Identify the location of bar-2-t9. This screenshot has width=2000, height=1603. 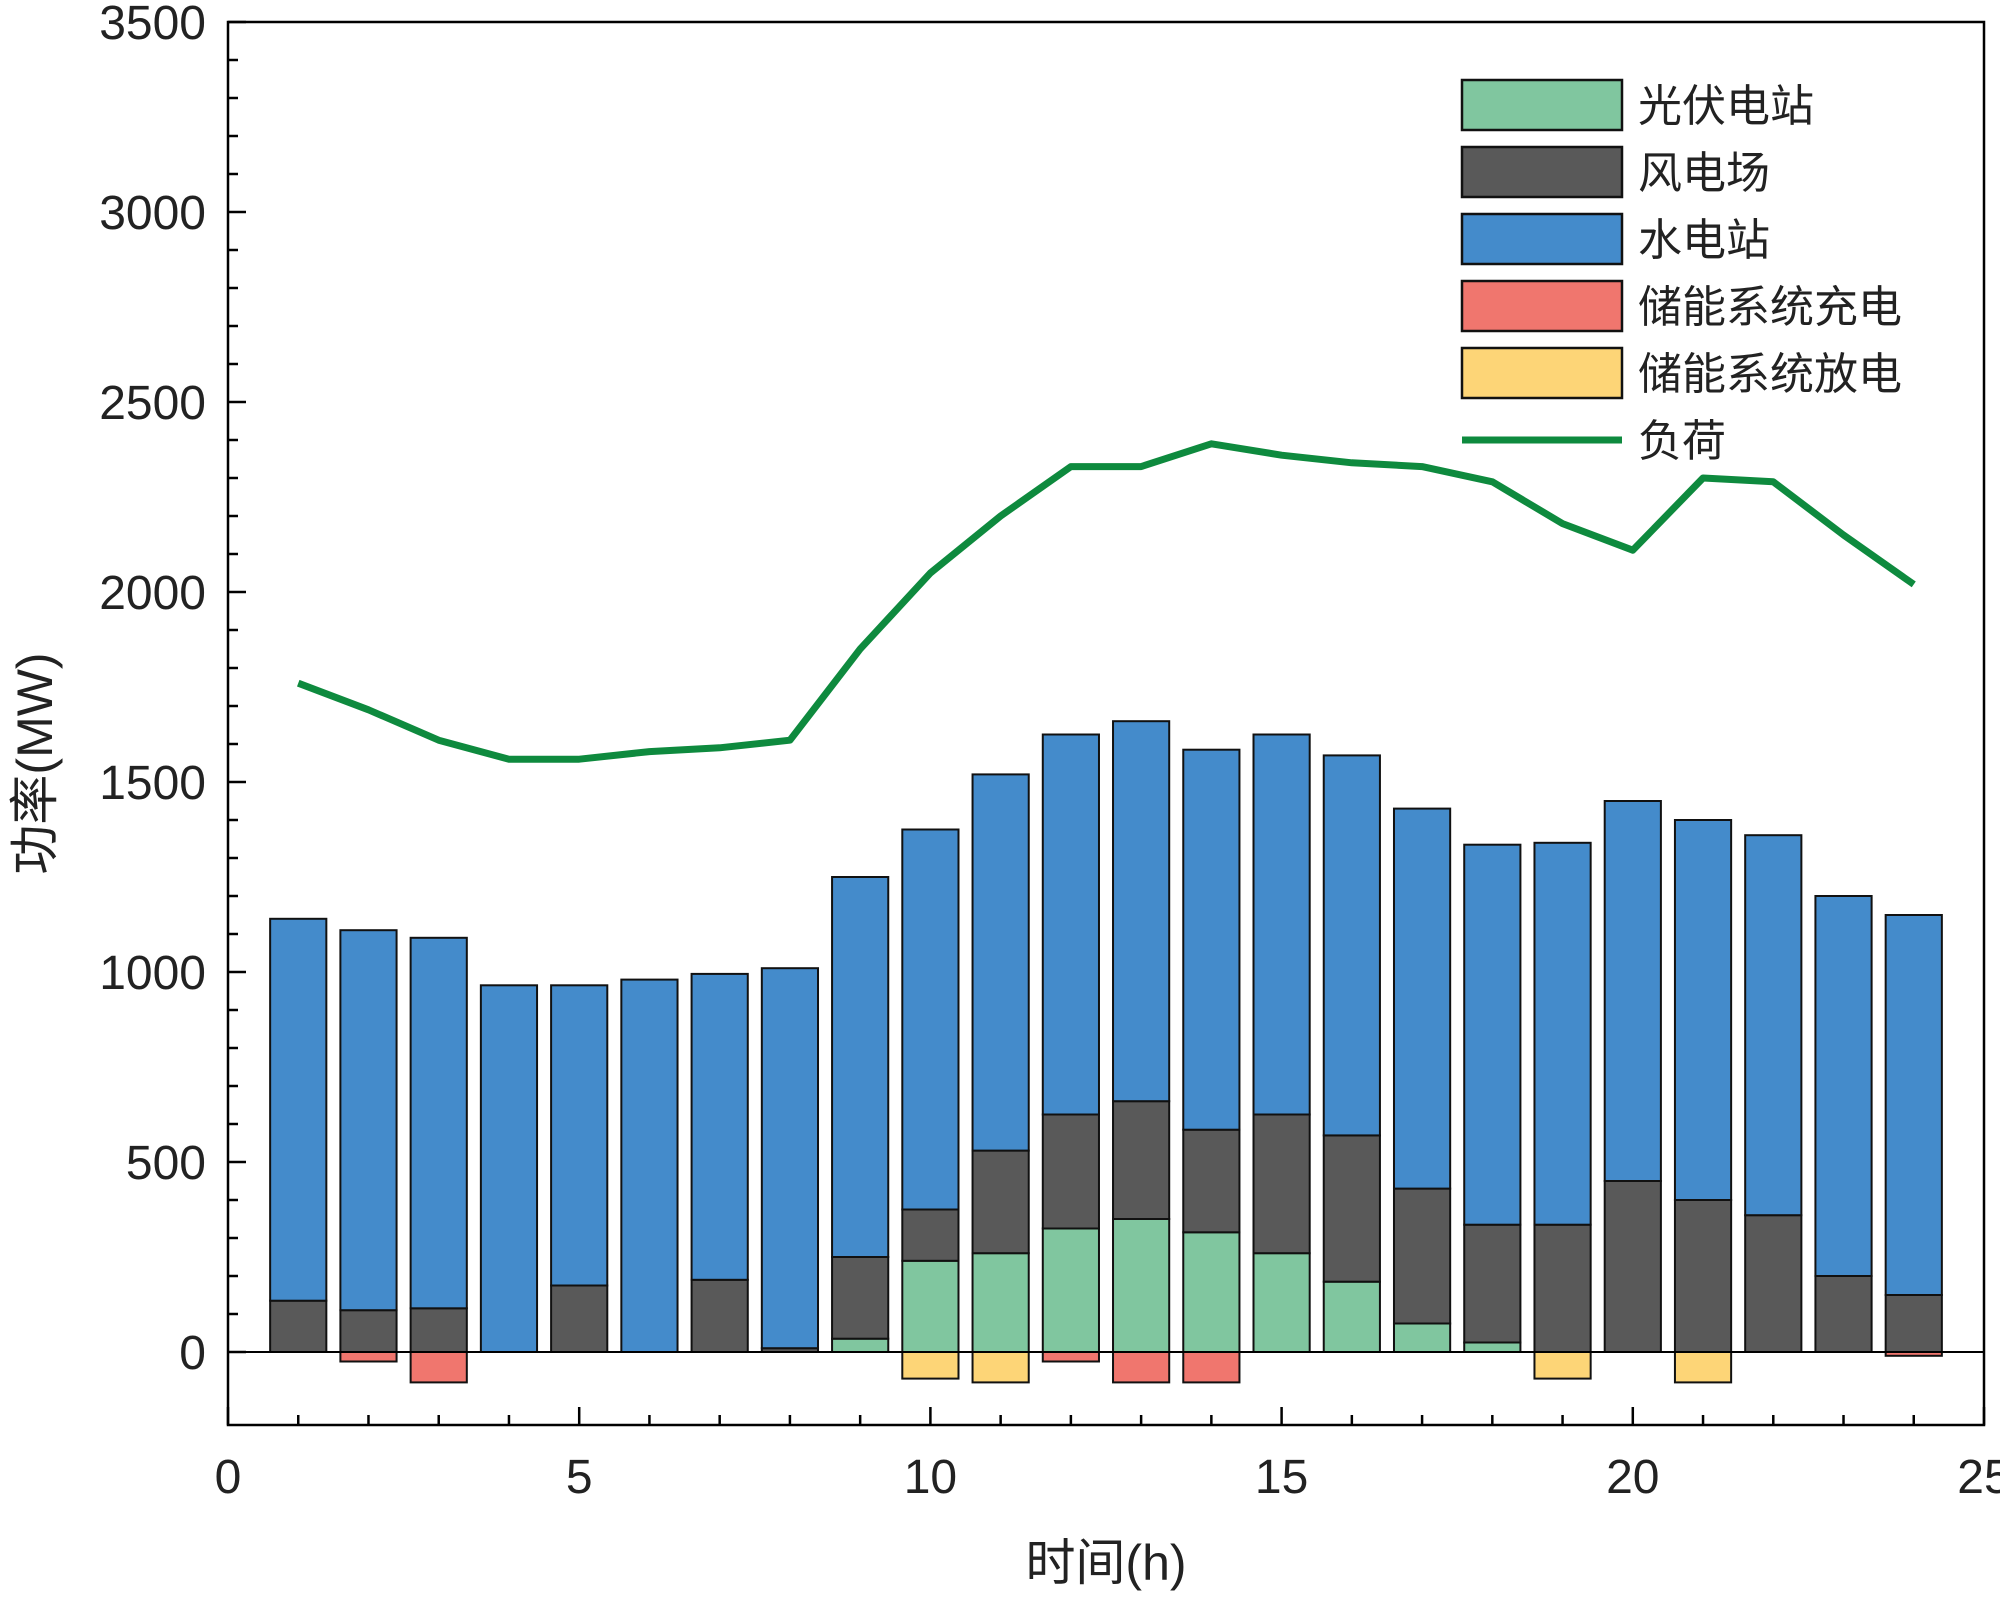
(860, 1298).